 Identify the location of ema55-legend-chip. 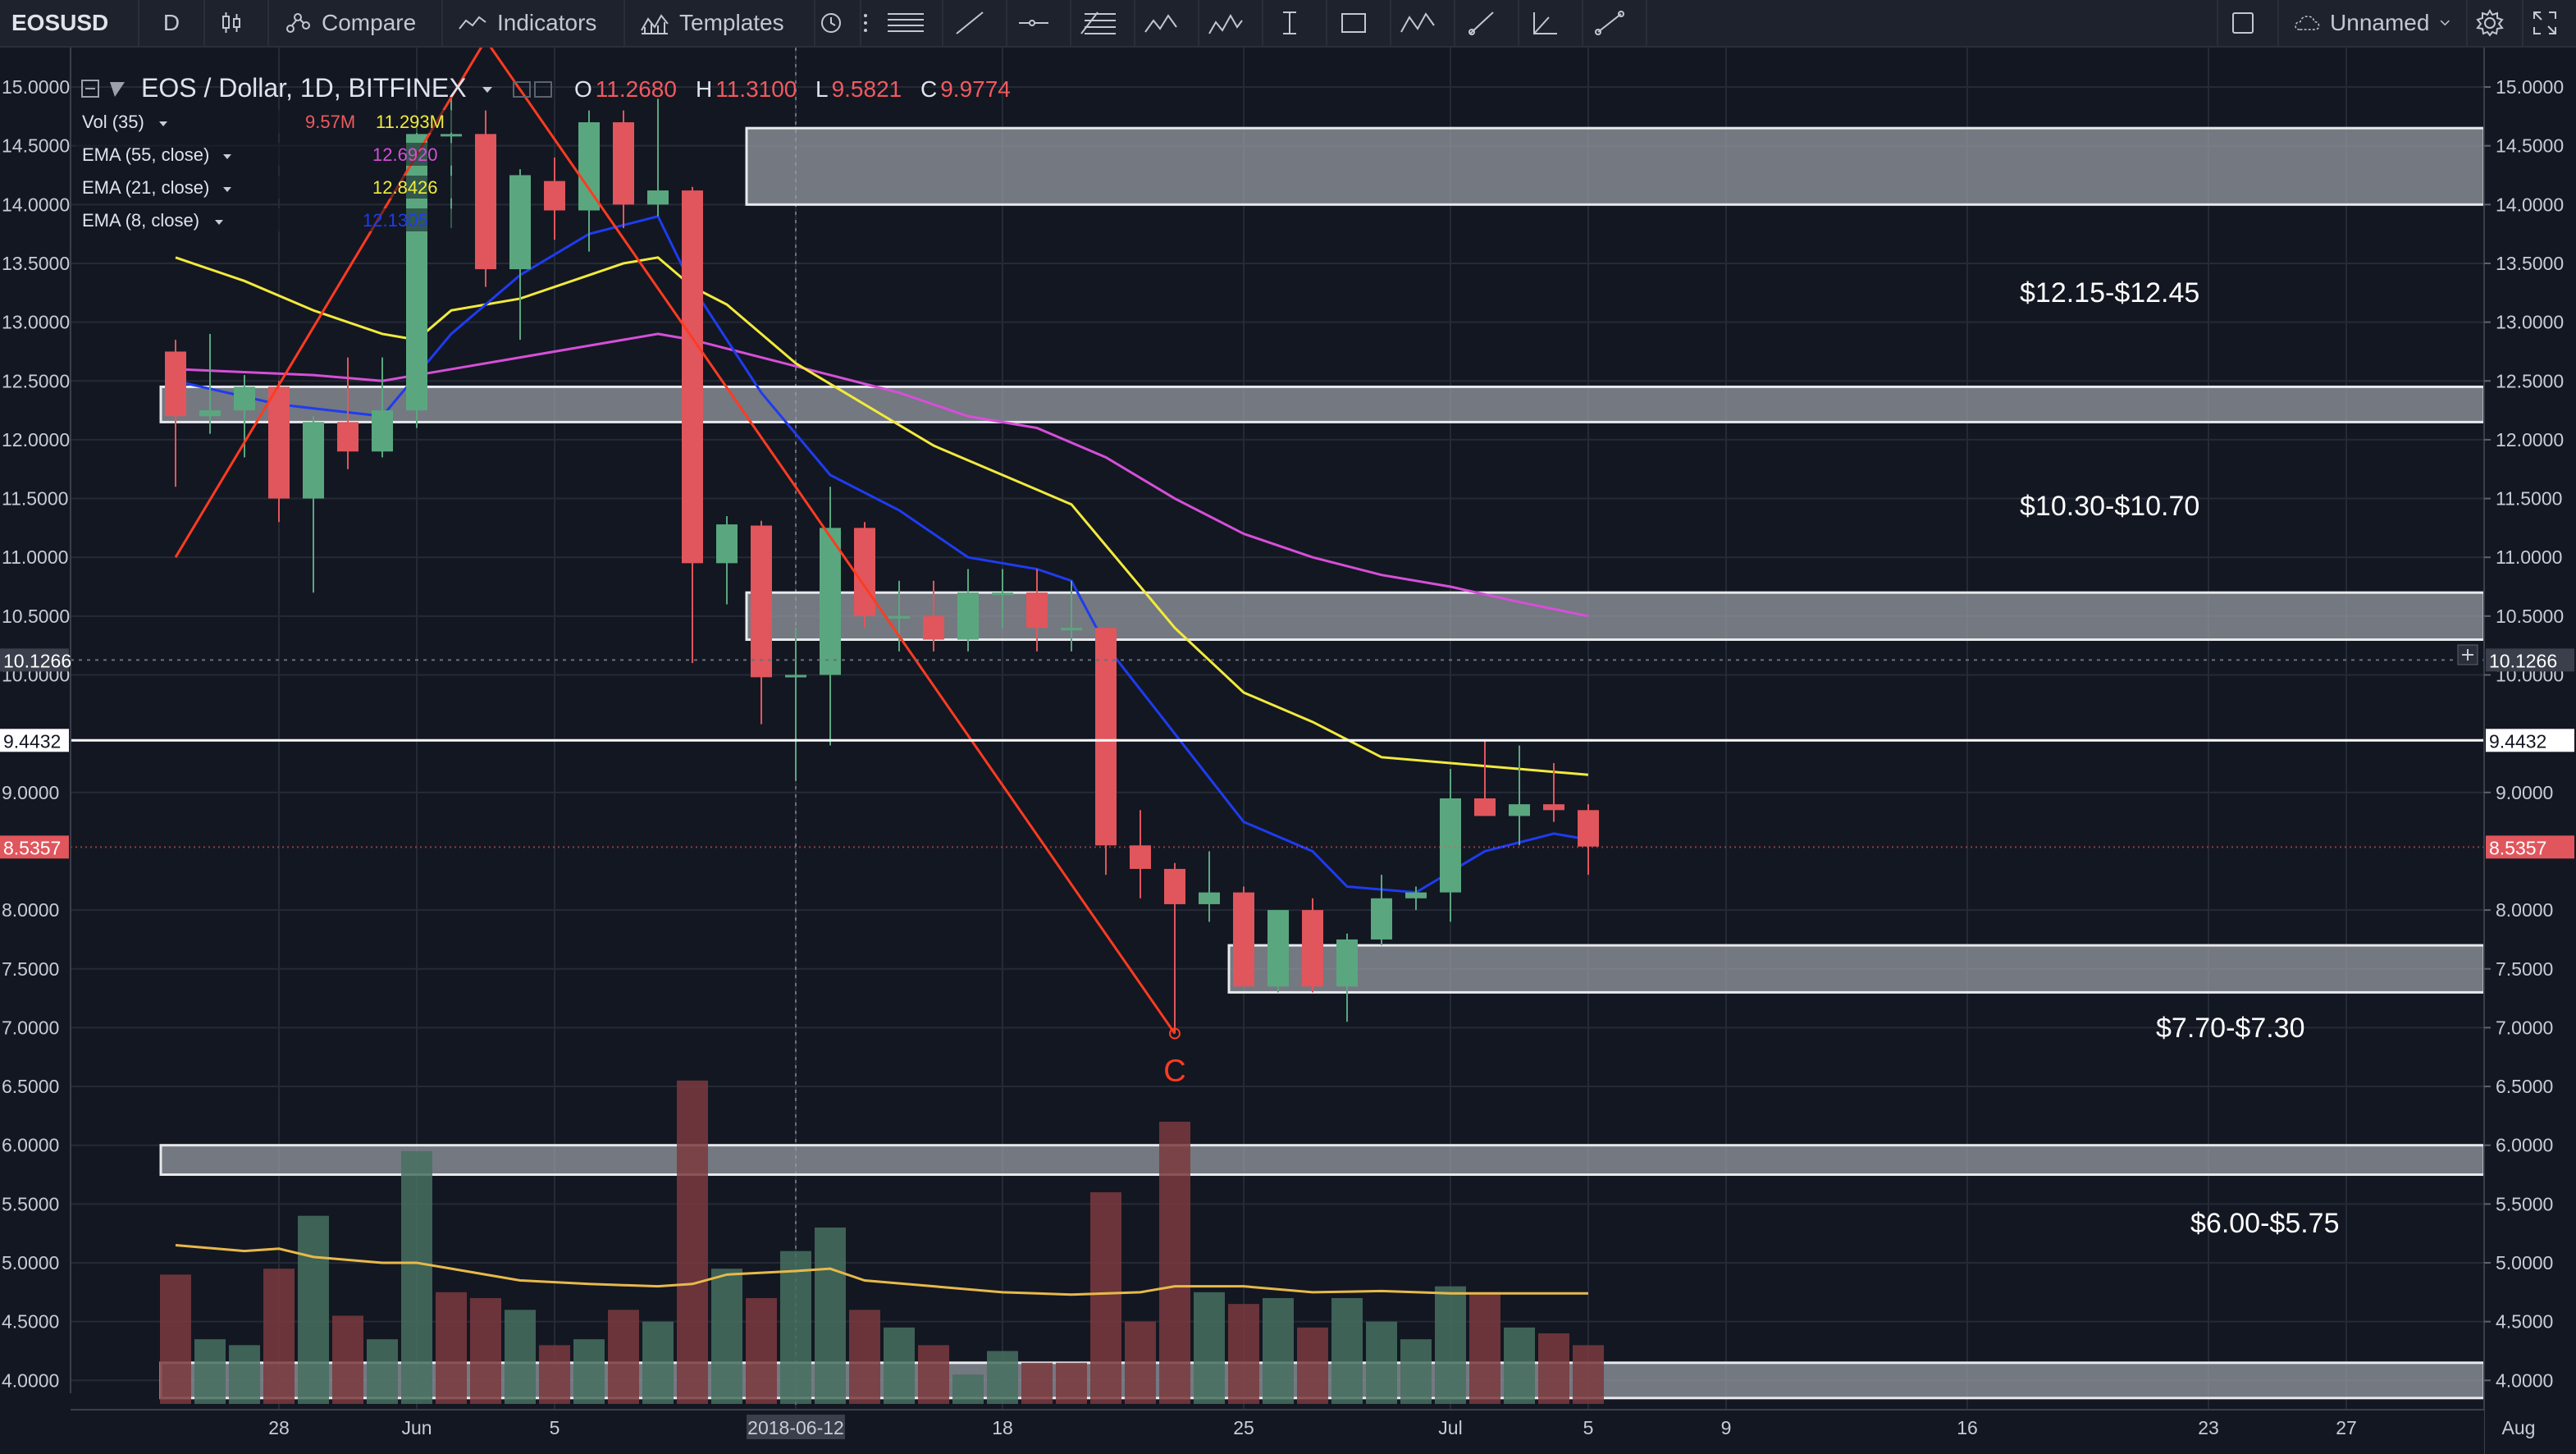
(264, 154).